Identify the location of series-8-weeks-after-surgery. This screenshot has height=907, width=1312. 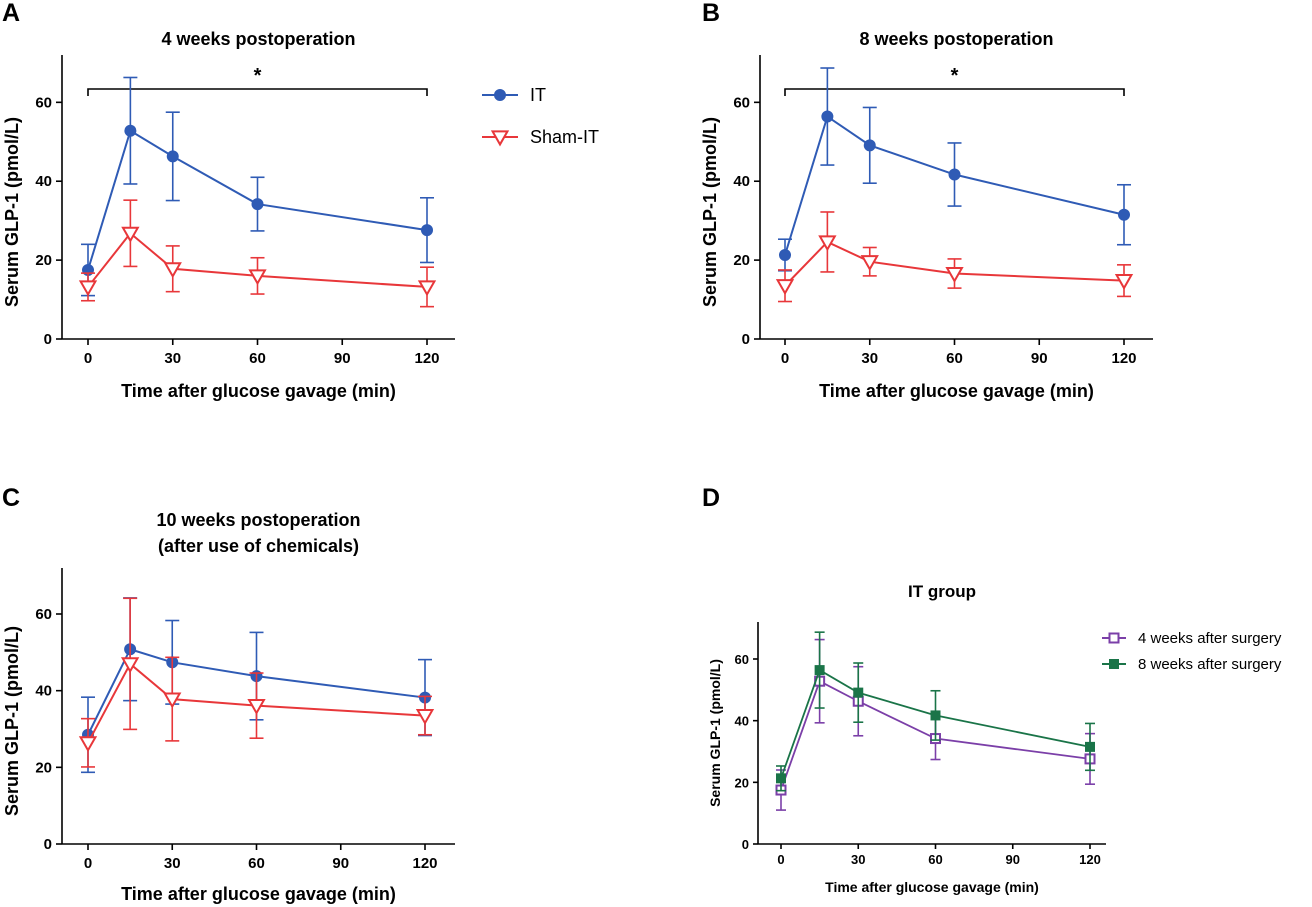
(935, 711).